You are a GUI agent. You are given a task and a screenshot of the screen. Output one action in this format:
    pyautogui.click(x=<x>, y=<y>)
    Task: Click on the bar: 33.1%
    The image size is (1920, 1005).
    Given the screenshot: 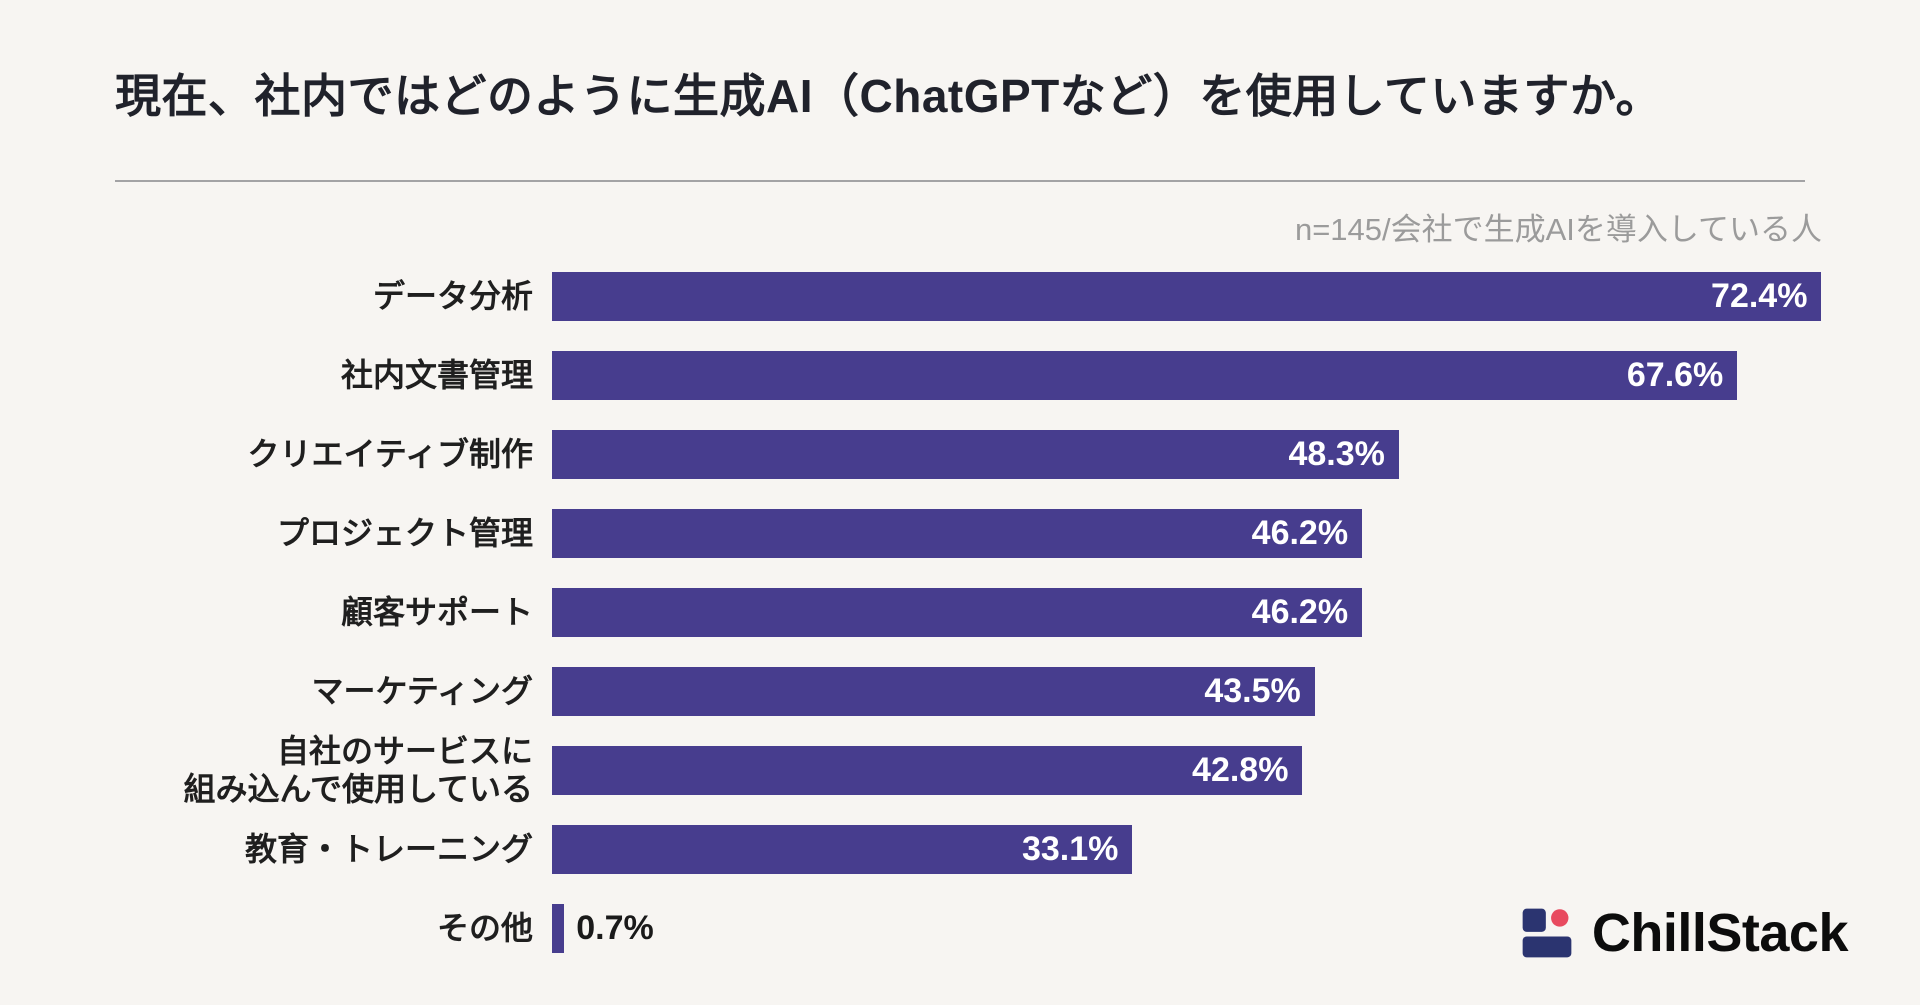 What is the action you would take?
    pyautogui.click(x=842, y=849)
    